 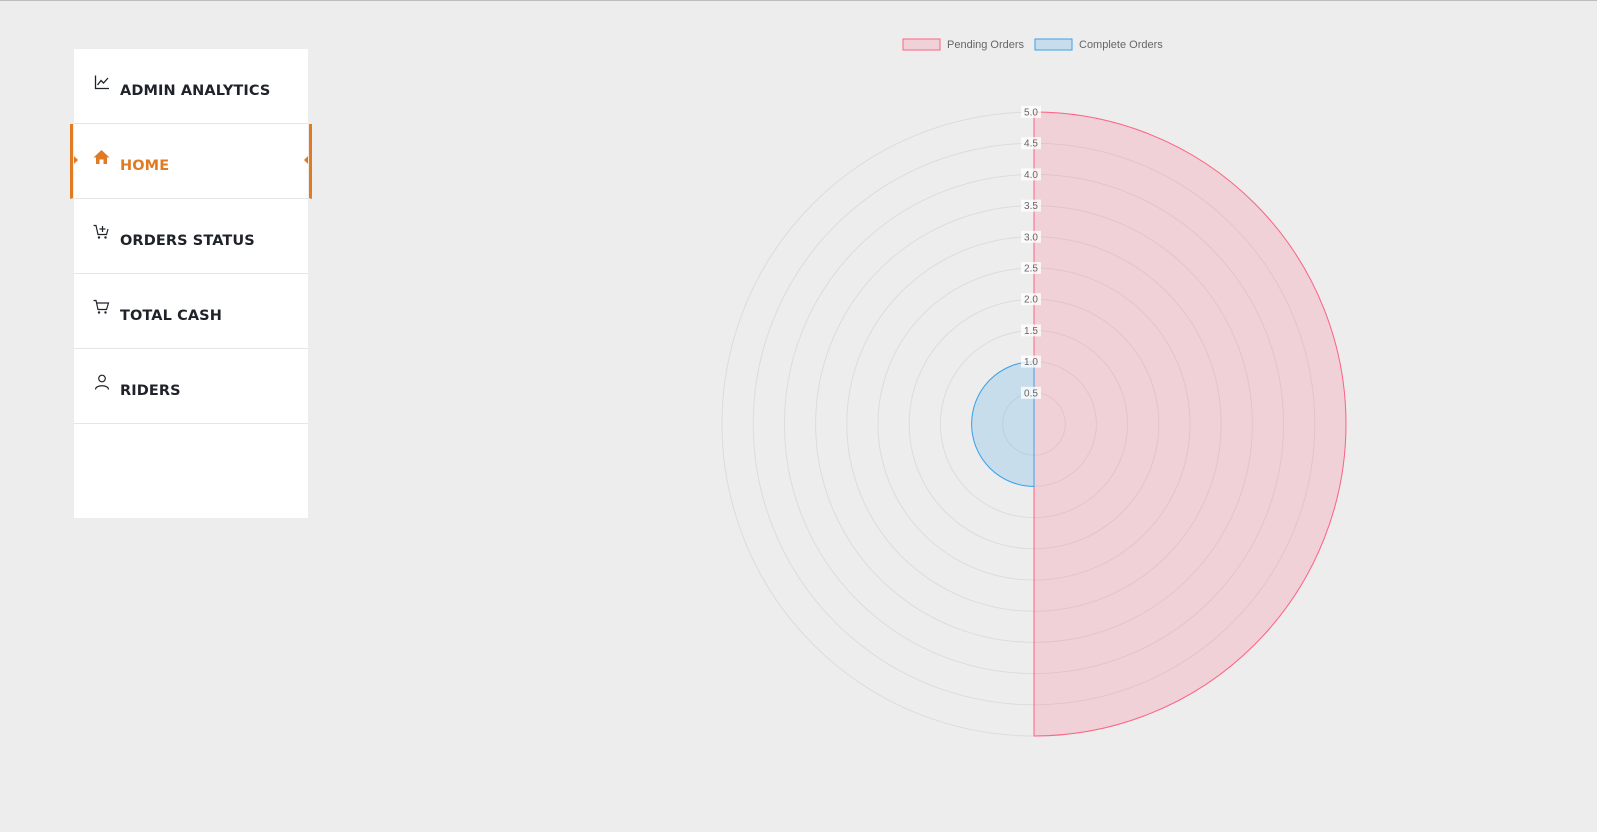 What do you see at coordinates (1003, 424) in the screenshot?
I see `slice-complete-orders` at bounding box center [1003, 424].